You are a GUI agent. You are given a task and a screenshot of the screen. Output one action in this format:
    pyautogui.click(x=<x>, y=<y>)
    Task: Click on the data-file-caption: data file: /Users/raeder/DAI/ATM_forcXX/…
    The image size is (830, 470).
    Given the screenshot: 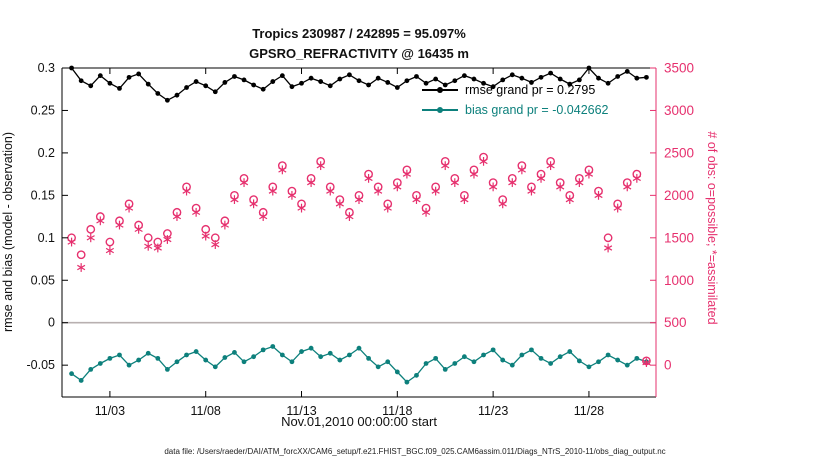 What is the action you would take?
    pyautogui.click(x=415, y=451)
    